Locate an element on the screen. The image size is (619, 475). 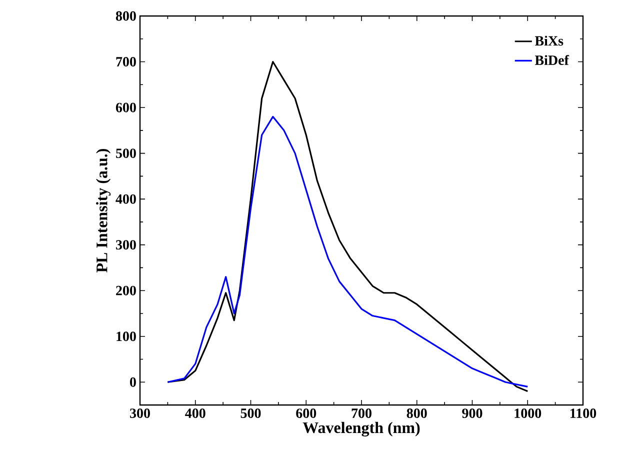
x-tick-label: 1100 is located at coordinates (583, 413).